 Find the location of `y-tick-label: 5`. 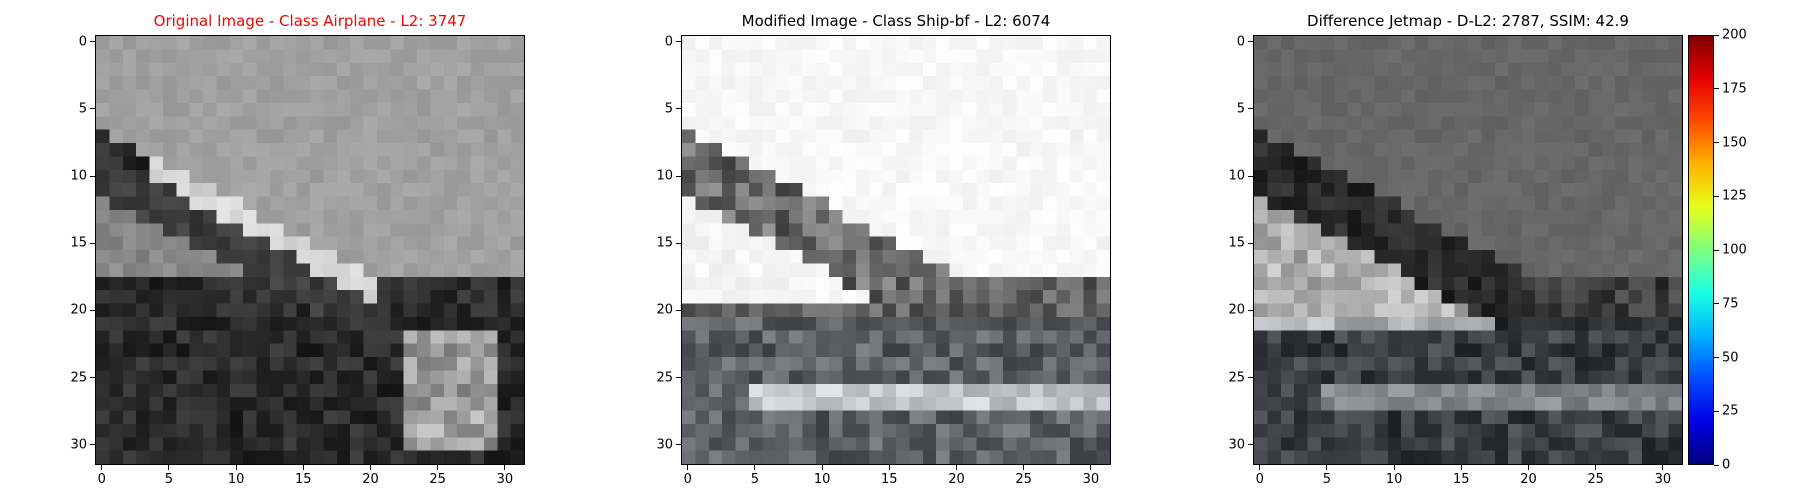

y-tick-label: 5 is located at coordinates (82, 109).